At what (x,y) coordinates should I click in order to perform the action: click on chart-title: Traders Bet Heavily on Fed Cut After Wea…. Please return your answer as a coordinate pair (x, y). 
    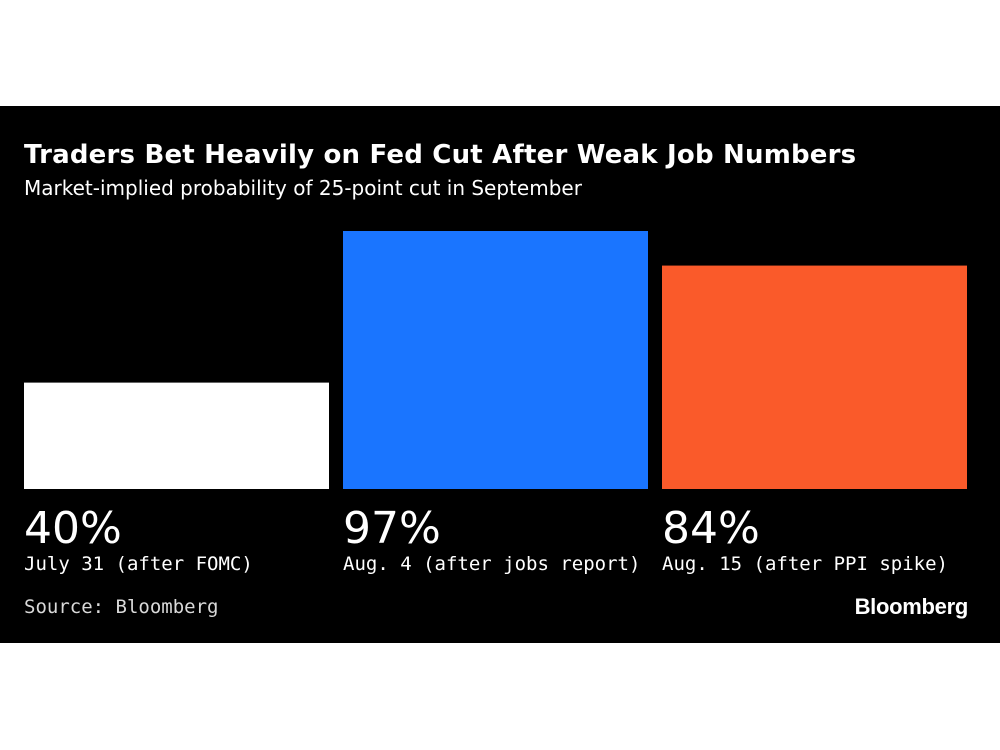
    Looking at the image, I should click on (440, 155).